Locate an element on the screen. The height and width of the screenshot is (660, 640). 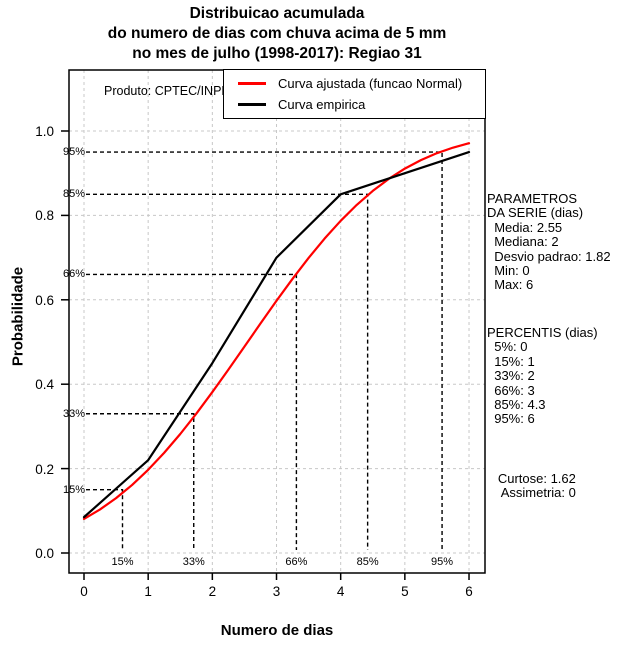
percentile-left-label: 15% is located at coordinates (73, 489).